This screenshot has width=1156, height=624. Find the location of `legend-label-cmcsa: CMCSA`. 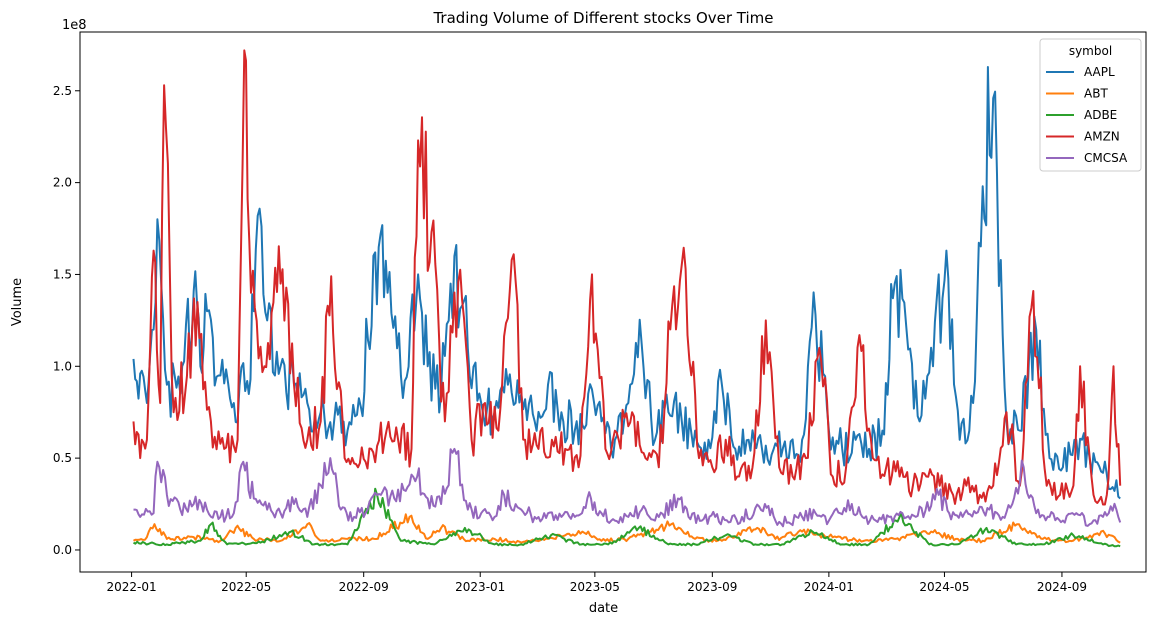

legend-label-cmcsa: CMCSA is located at coordinates (1106, 158).